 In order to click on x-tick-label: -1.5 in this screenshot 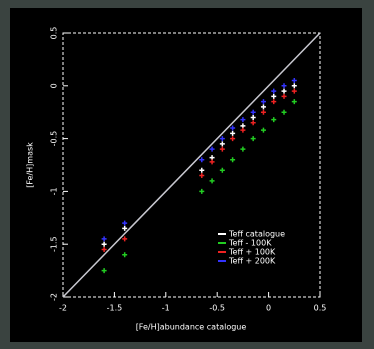, I will do `click(115, 308)`.